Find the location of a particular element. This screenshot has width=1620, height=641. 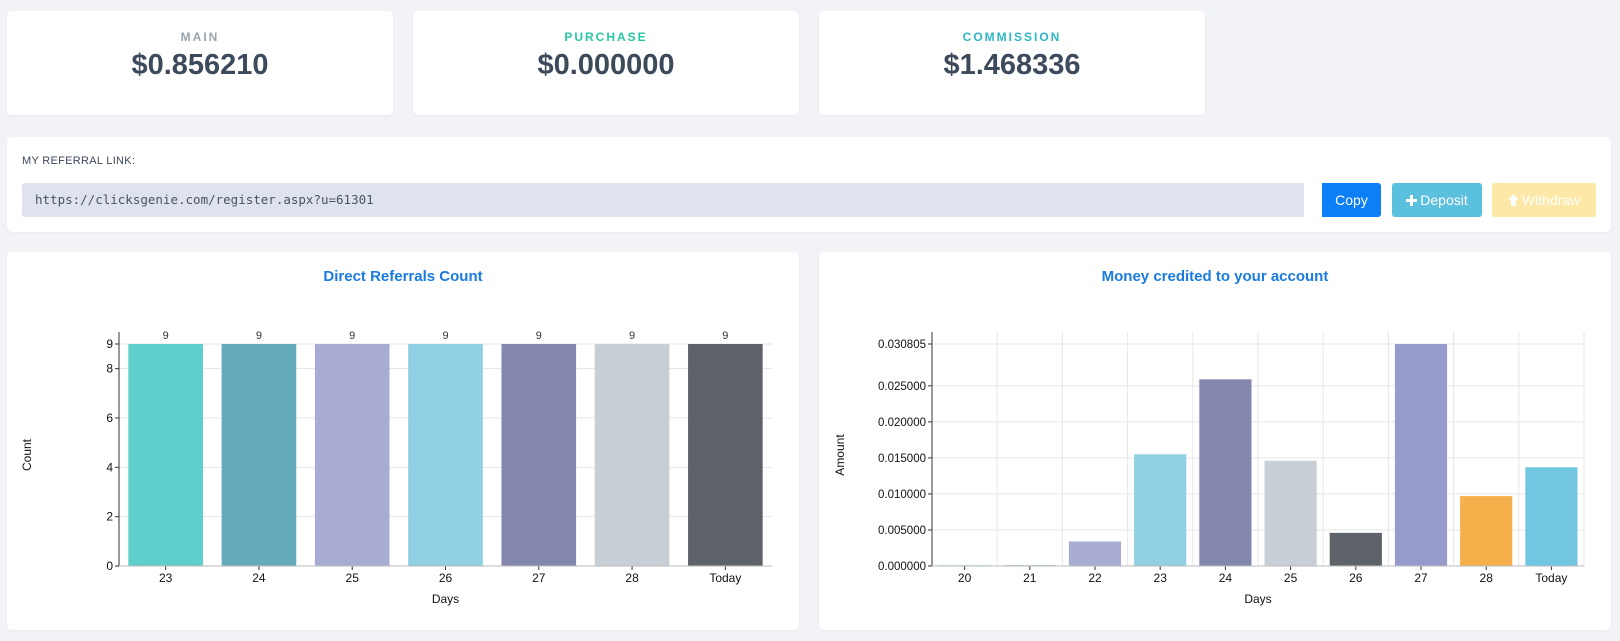

referral-card: MY REFERRAL LINK: Copy Deposit Withdraw is located at coordinates (809, 184).